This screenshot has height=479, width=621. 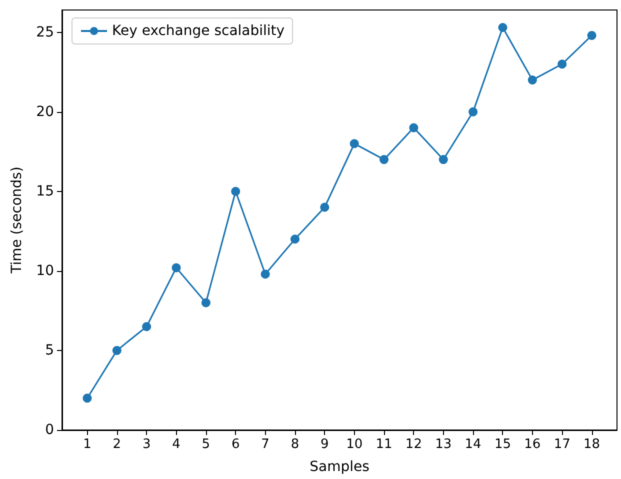 I want to click on x-tick-label: 4, so click(x=176, y=444).